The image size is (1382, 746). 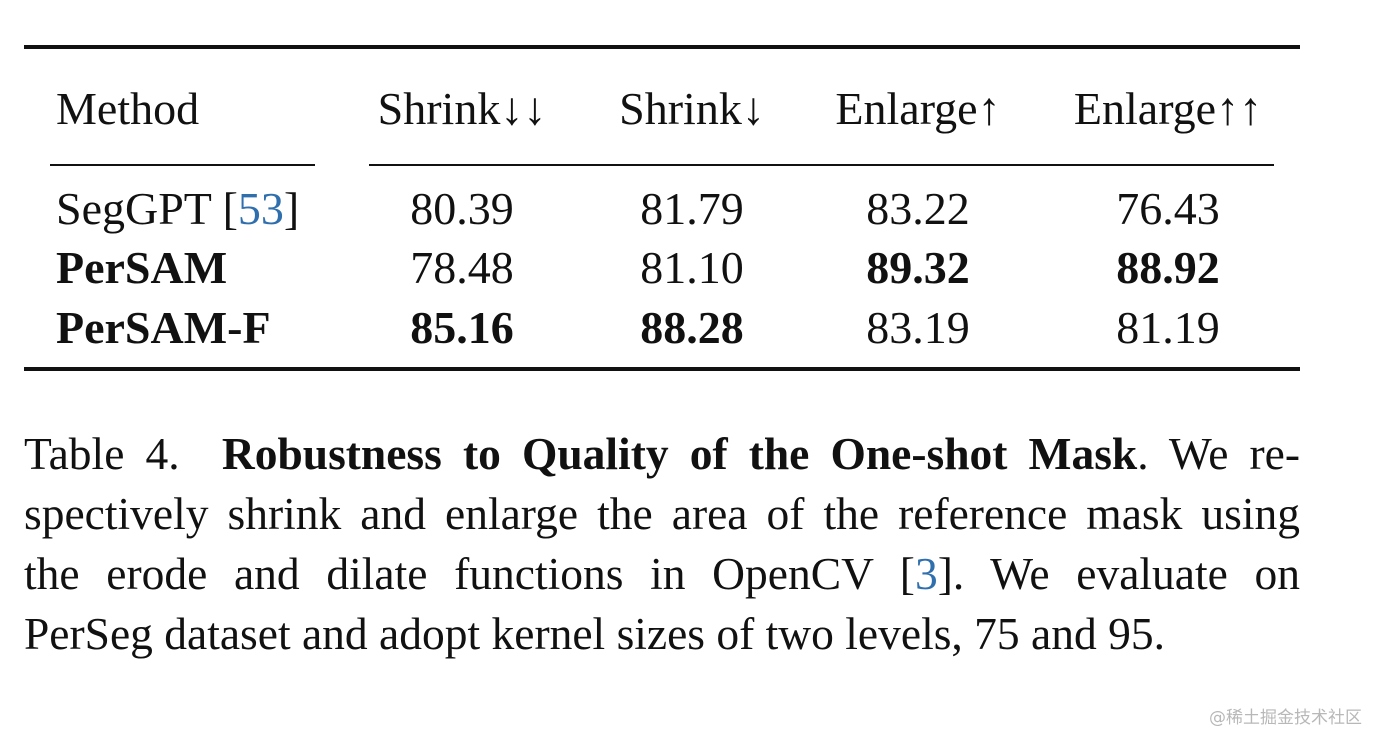 I want to click on header-enlarge-1: Enlarge↑, so click(x=918, y=108).